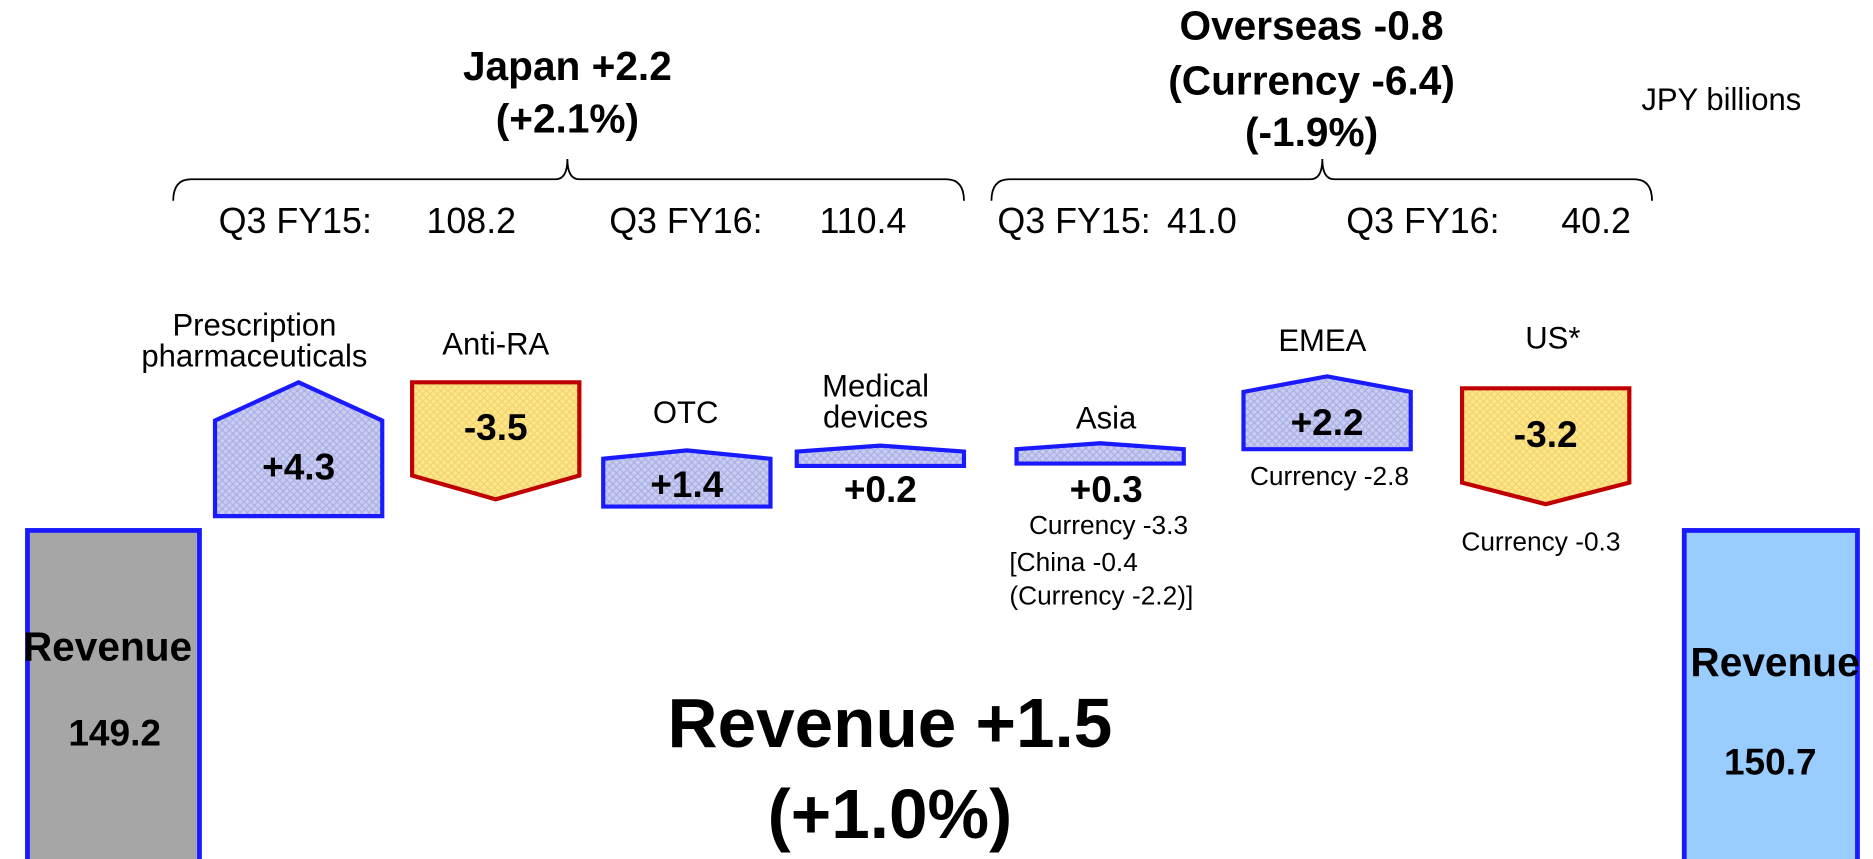 This screenshot has height=859, width=1873. Describe the element at coordinates (1540, 542) in the screenshot. I see `item-note: Currency -0.3` at that location.